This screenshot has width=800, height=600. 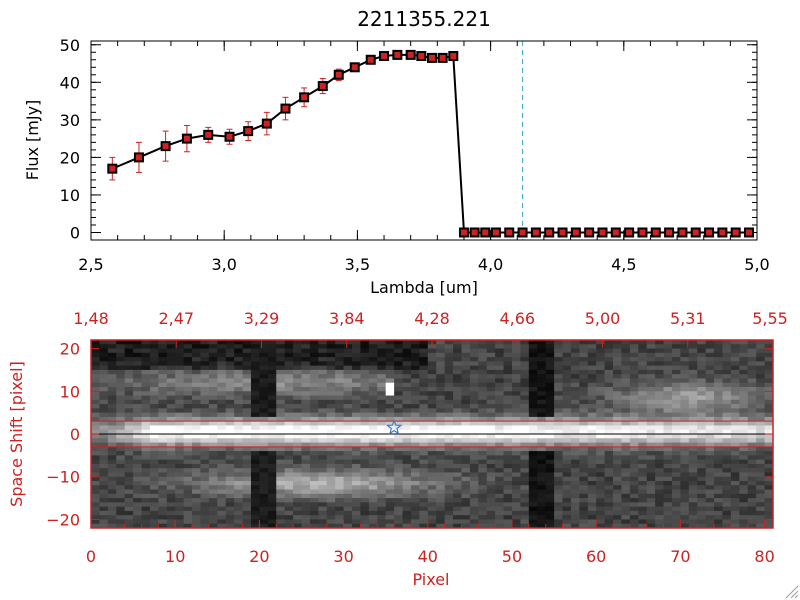 I want to click on x-tick-label: 30, so click(x=343, y=556).